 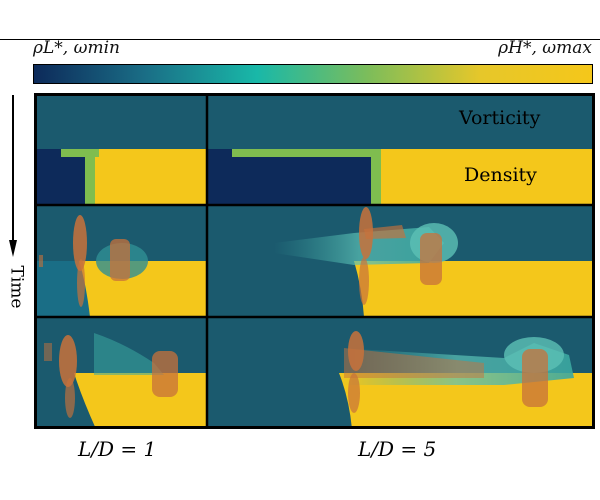 What do you see at coordinates (300, 39) in the screenshot?
I see `top-rule` at bounding box center [300, 39].